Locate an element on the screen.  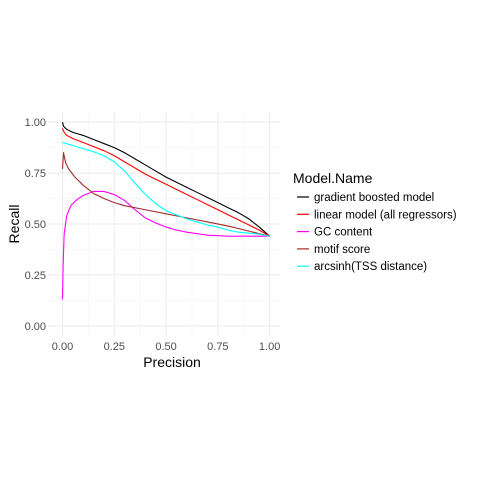
legend-label-3: motif score is located at coordinates (342, 250).